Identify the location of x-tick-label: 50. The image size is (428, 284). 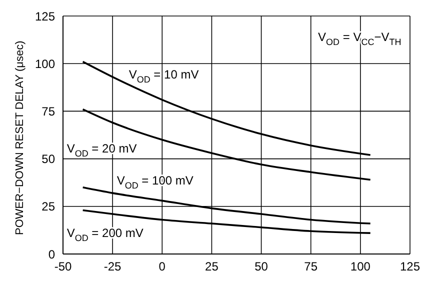
(261, 267).